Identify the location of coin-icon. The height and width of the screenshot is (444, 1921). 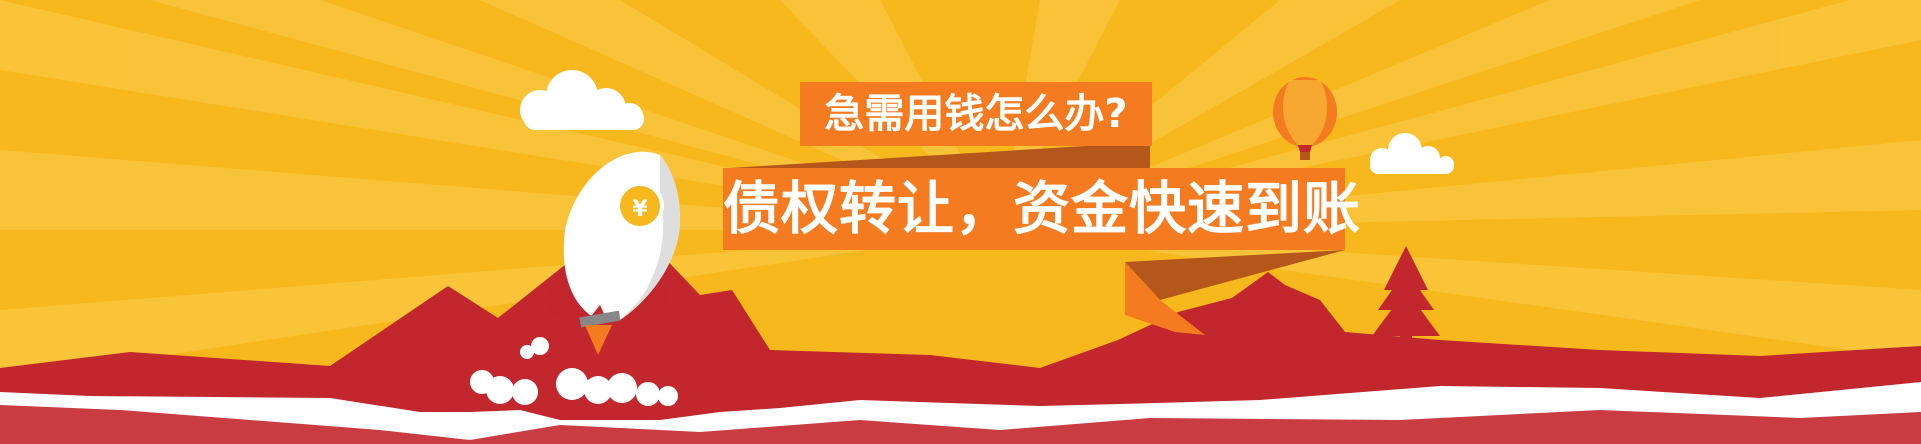
(640, 206).